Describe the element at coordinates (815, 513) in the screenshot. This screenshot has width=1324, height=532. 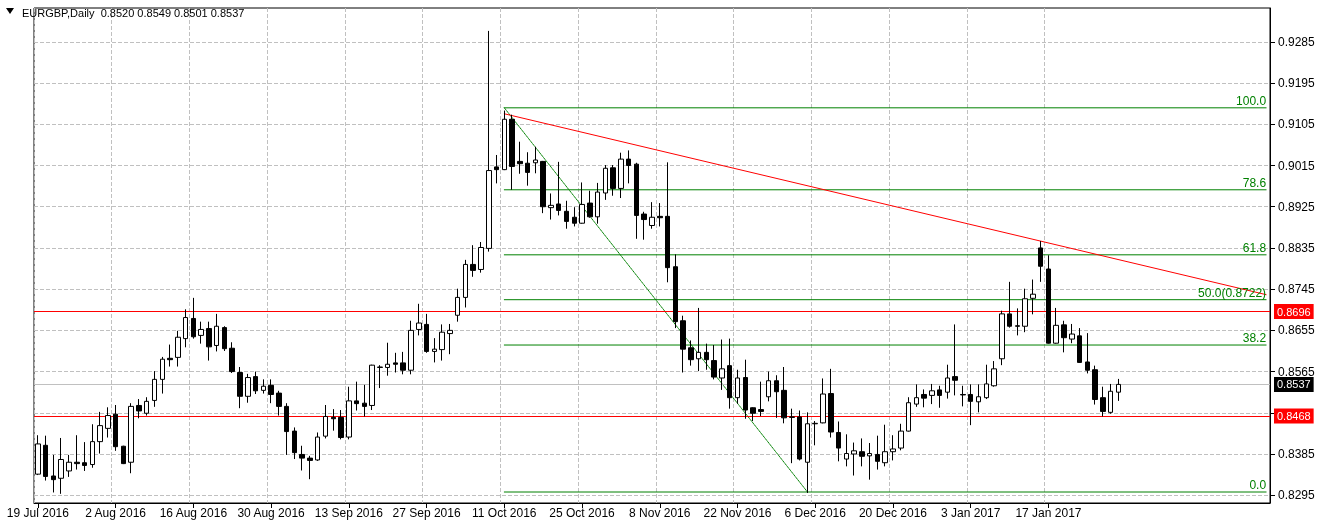
I see `x-tick-label: 6 Dec 2016` at that location.